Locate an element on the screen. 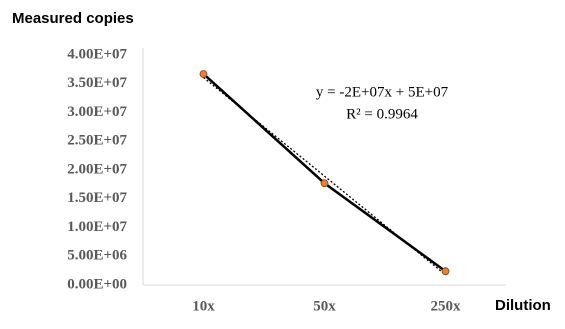 Image resolution: width=565 pixels, height=329 pixels. y-tick-label: 2.00E+07 is located at coordinates (97, 169).